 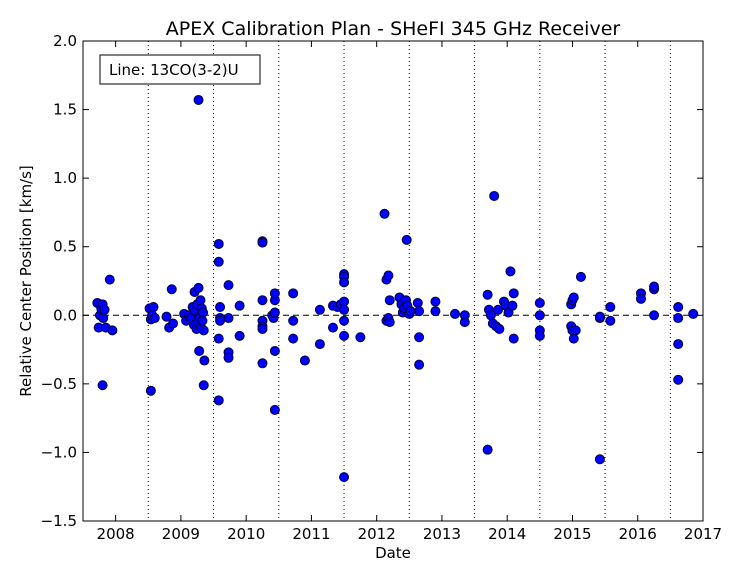 What do you see at coordinates (377, 534) in the screenshot?
I see `x-tick-label-4: 2012` at bounding box center [377, 534].